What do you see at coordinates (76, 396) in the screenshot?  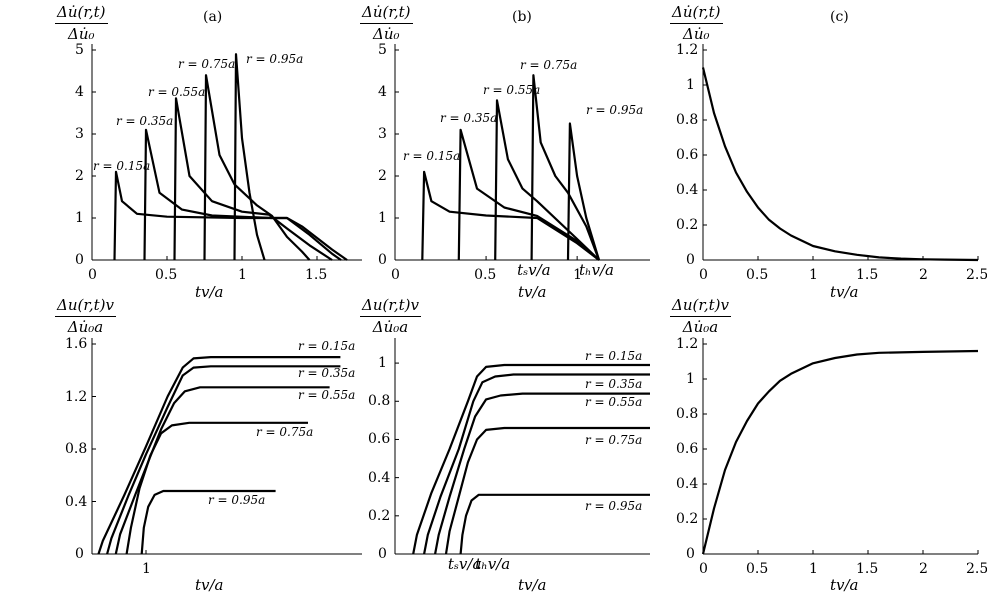 I see `a_bottom-ytick-label: 1.2` at bounding box center [76, 396].